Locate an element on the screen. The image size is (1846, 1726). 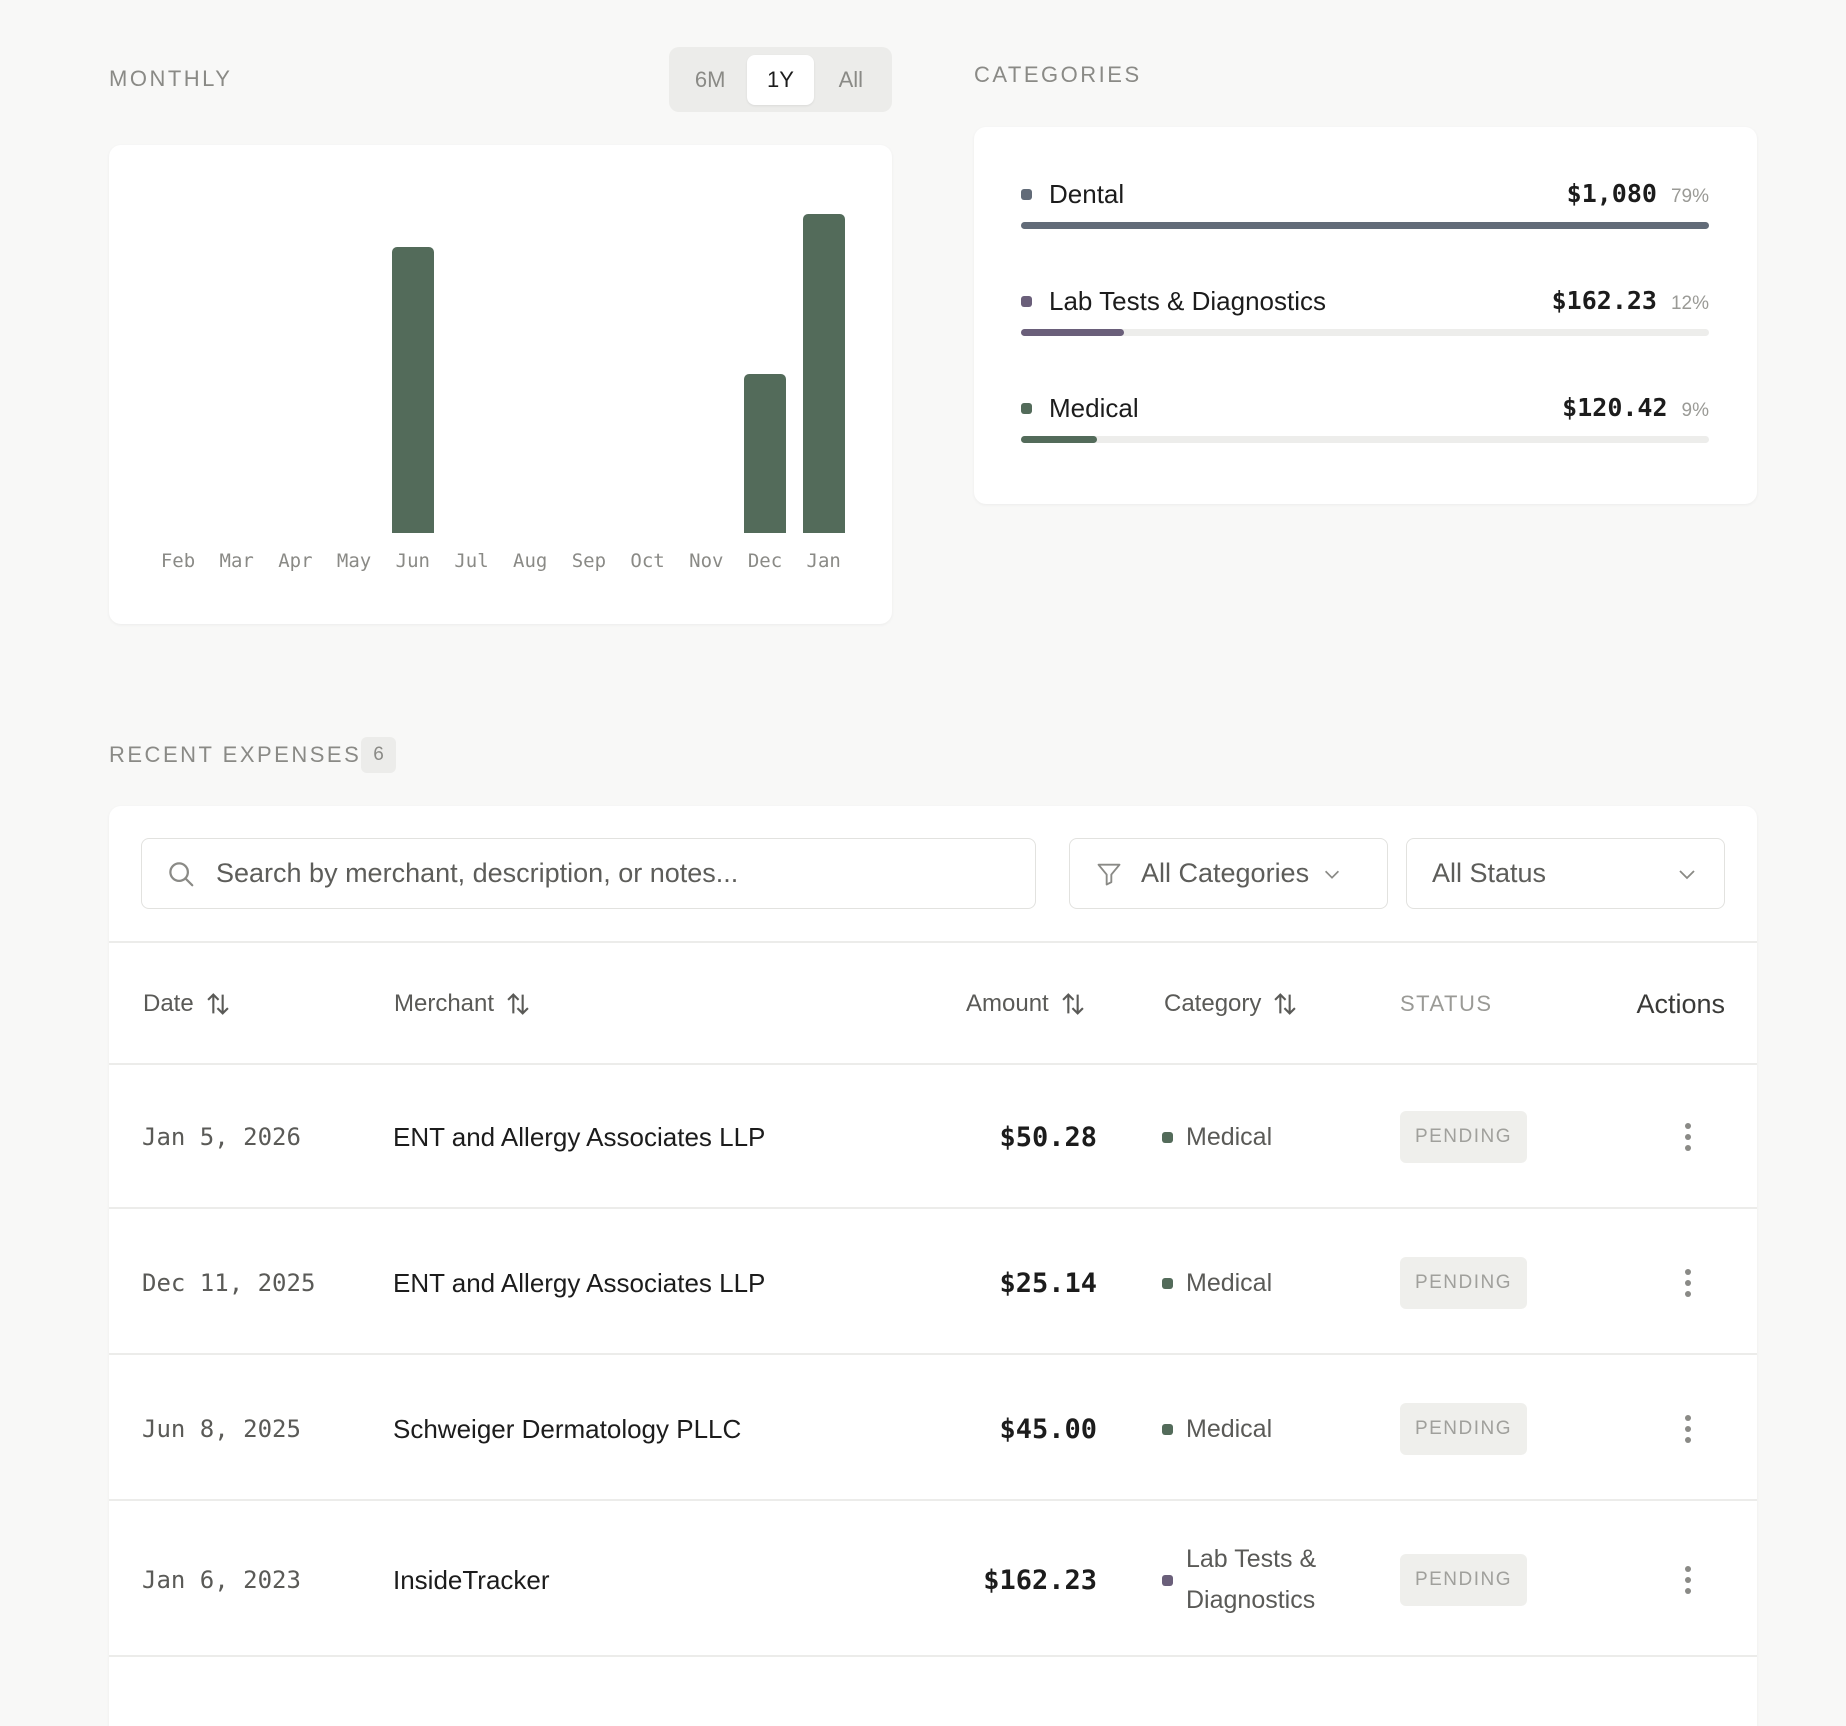
column-header-merchant: Merchant is located at coordinates (463, 1004).